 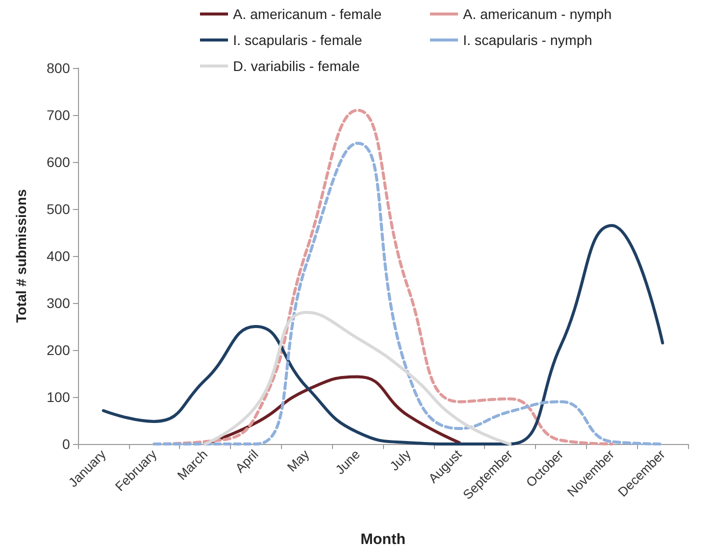 I want to click on x-tick-label: July, so click(x=400, y=460).